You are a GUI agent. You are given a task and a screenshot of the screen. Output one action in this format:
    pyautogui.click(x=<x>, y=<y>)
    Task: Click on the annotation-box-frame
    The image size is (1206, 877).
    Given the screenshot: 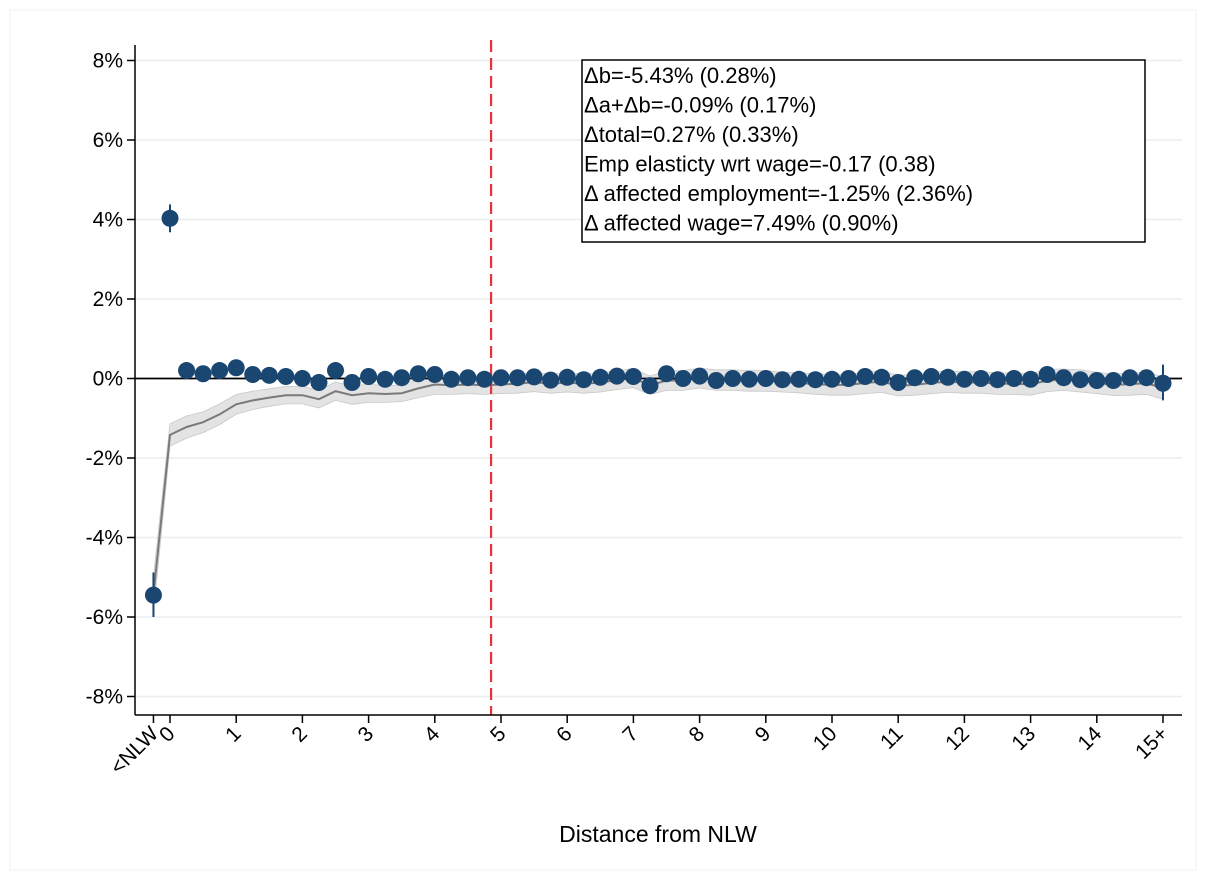 What is the action you would take?
    pyautogui.click(x=863, y=151)
    